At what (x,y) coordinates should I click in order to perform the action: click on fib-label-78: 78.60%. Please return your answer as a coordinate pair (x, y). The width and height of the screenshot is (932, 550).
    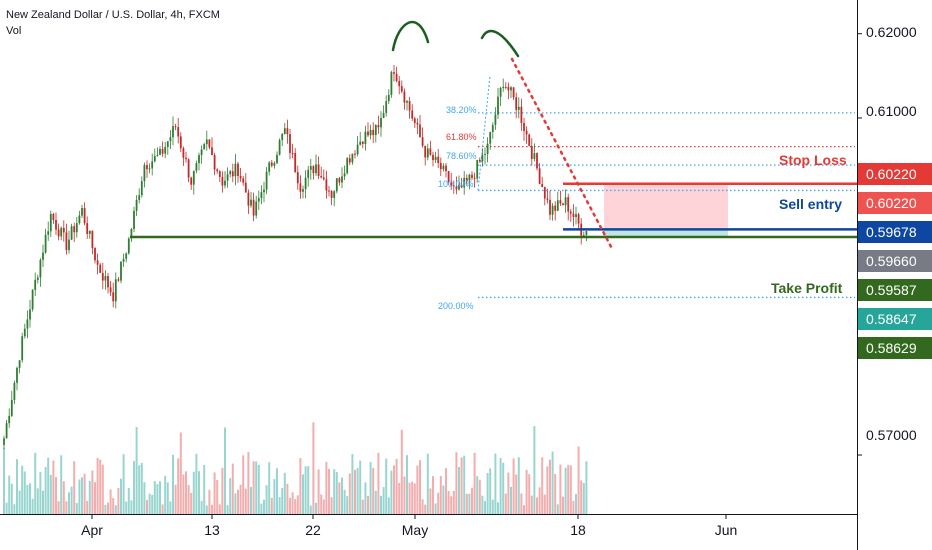
    Looking at the image, I should click on (461, 156).